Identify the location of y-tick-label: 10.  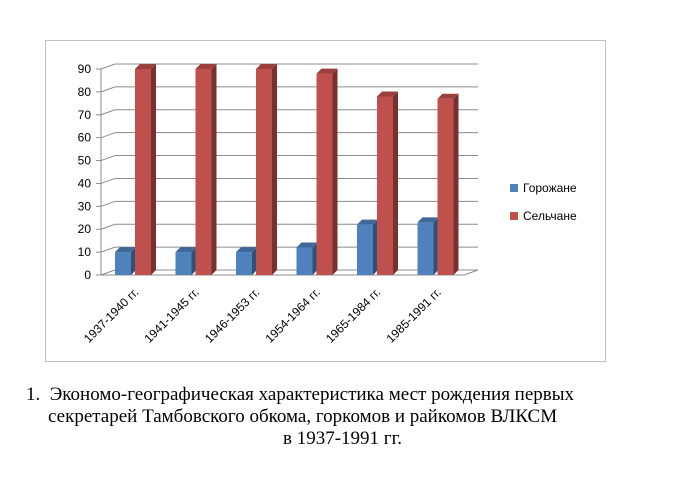
(85, 252).